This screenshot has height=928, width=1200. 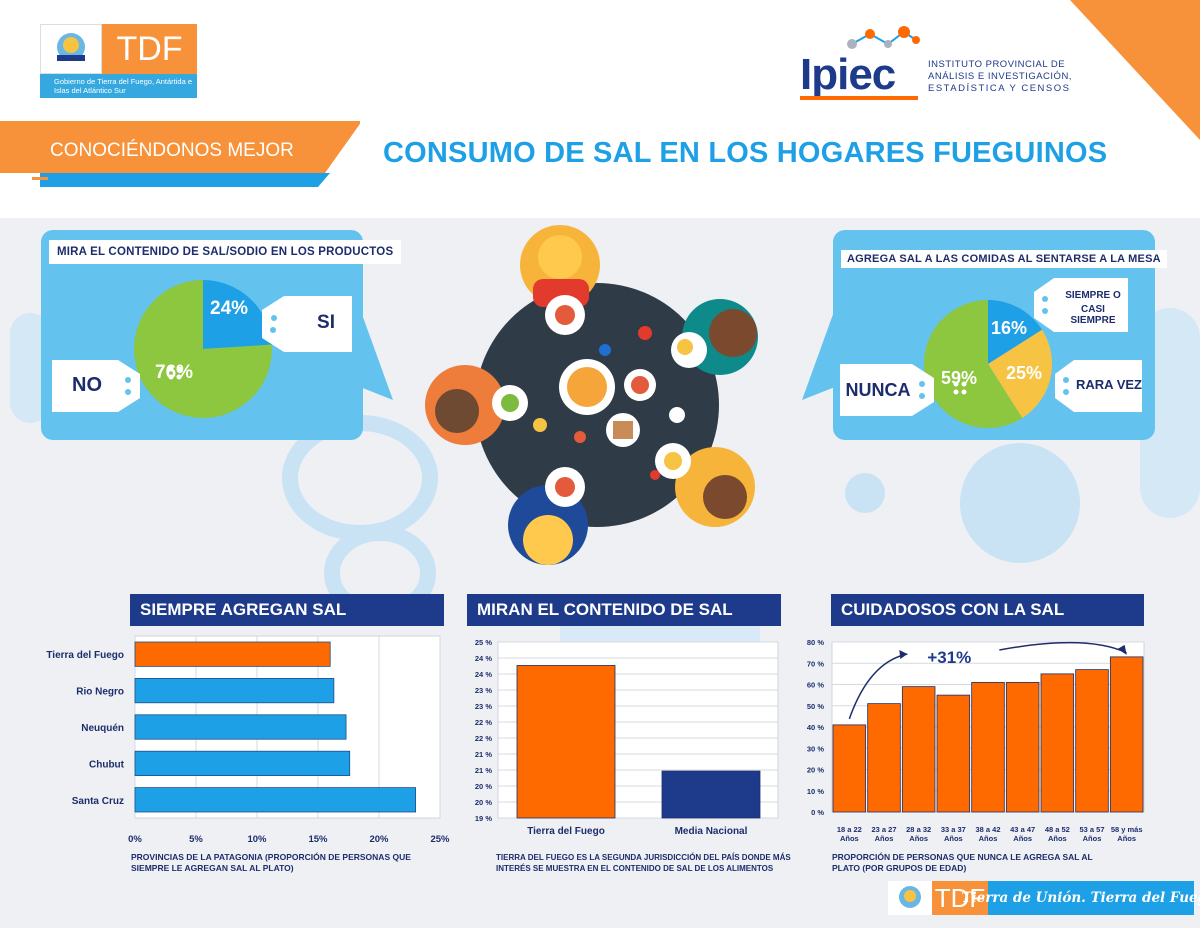 I want to click on x-tick-label: 25%, so click(x=440, y=839).